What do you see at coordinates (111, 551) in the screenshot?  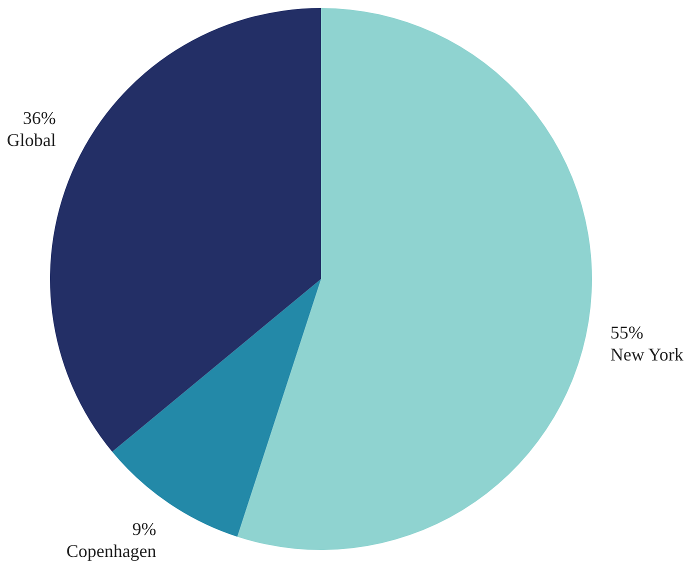 I see `slice-label: Copenhagen` at bounding box center [111, 551].